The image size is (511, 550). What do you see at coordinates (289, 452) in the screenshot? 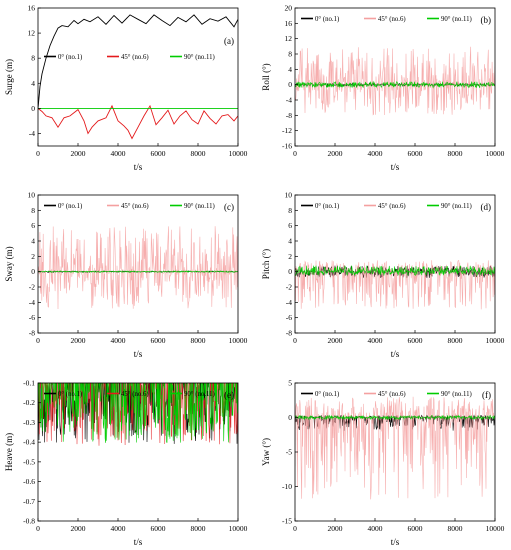
I see `y-tick-label: -5` at bounding box center [289, 452].